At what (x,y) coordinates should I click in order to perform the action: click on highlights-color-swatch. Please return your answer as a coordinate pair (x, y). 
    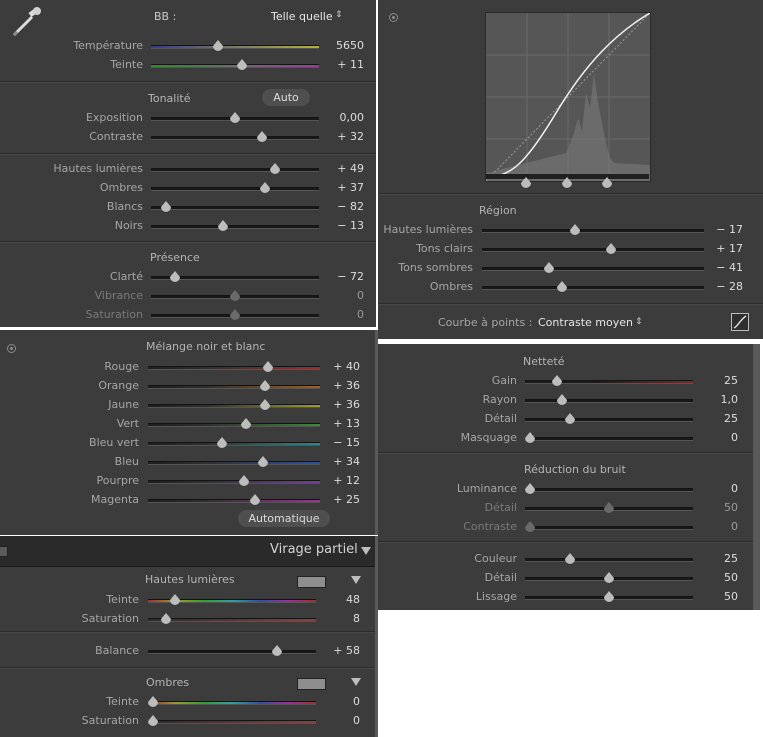
    Looking at the image, I should click on (311, 582).